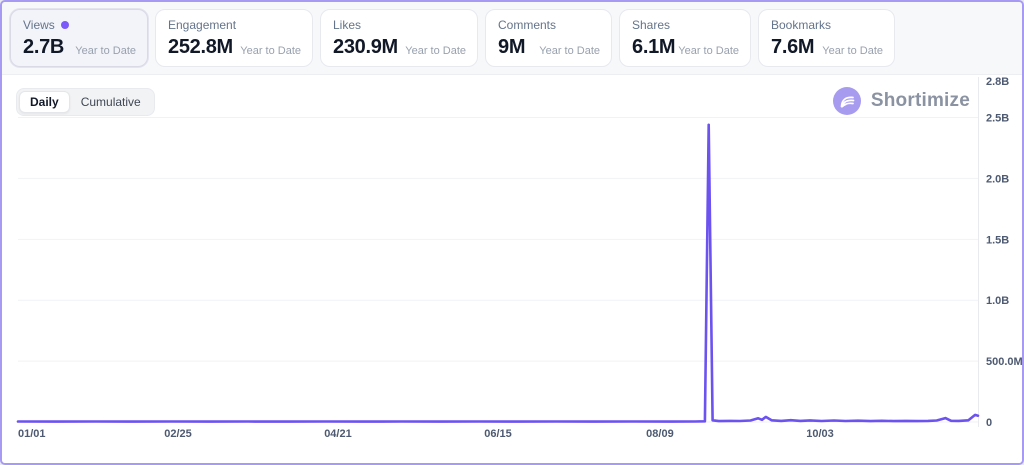 This screenshot has width=1024, height=465. I want to click on svg-text: 2.8B, so click(997, 82).